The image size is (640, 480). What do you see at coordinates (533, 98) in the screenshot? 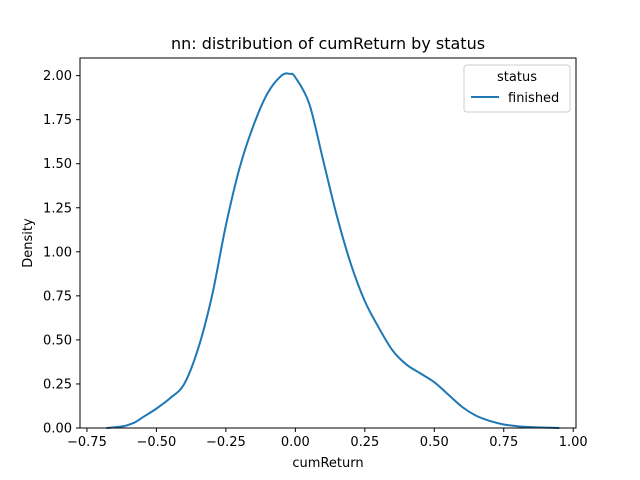
I see `legend-label-finished: finished` at bounding box center [533, 98].